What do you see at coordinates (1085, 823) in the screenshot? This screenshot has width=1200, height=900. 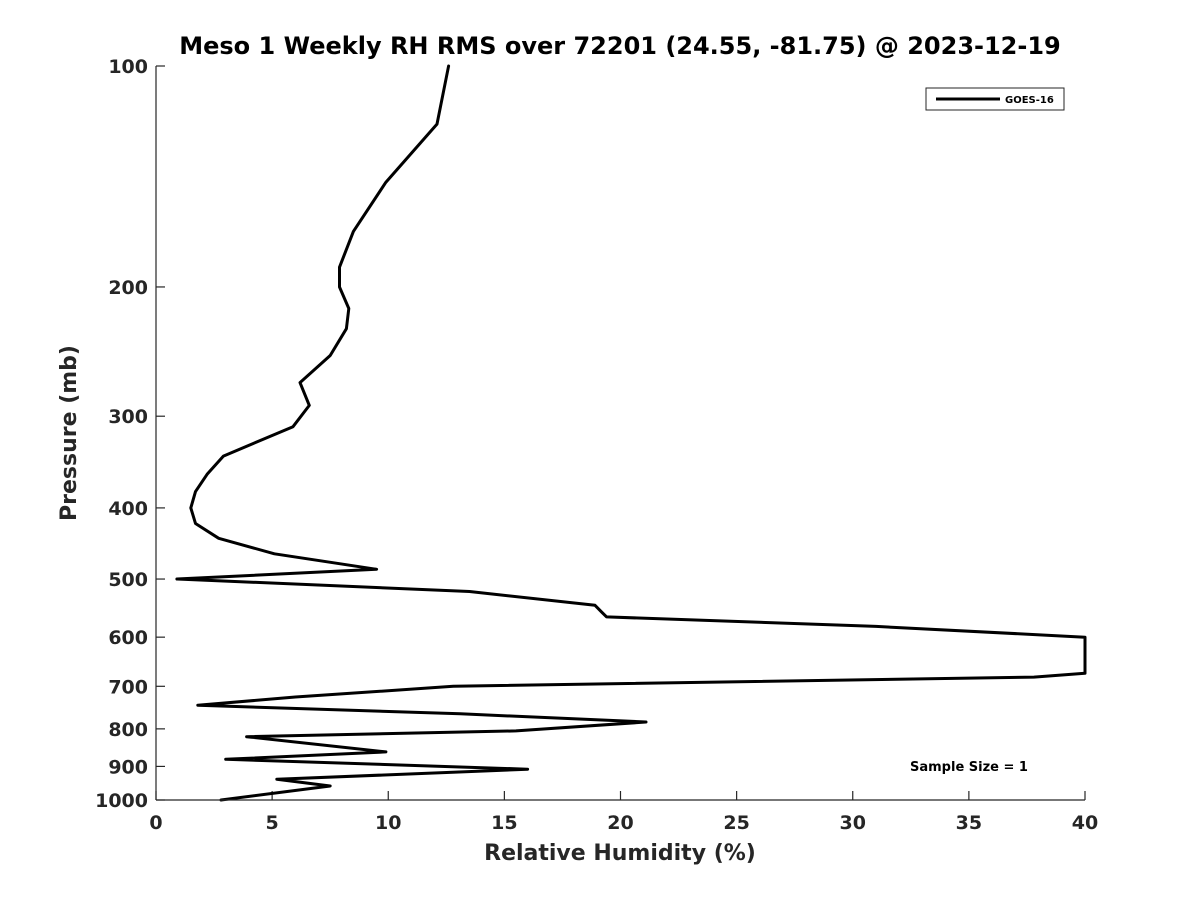 I see `x-tick-label: 40` at bounding box center [1085, 823].